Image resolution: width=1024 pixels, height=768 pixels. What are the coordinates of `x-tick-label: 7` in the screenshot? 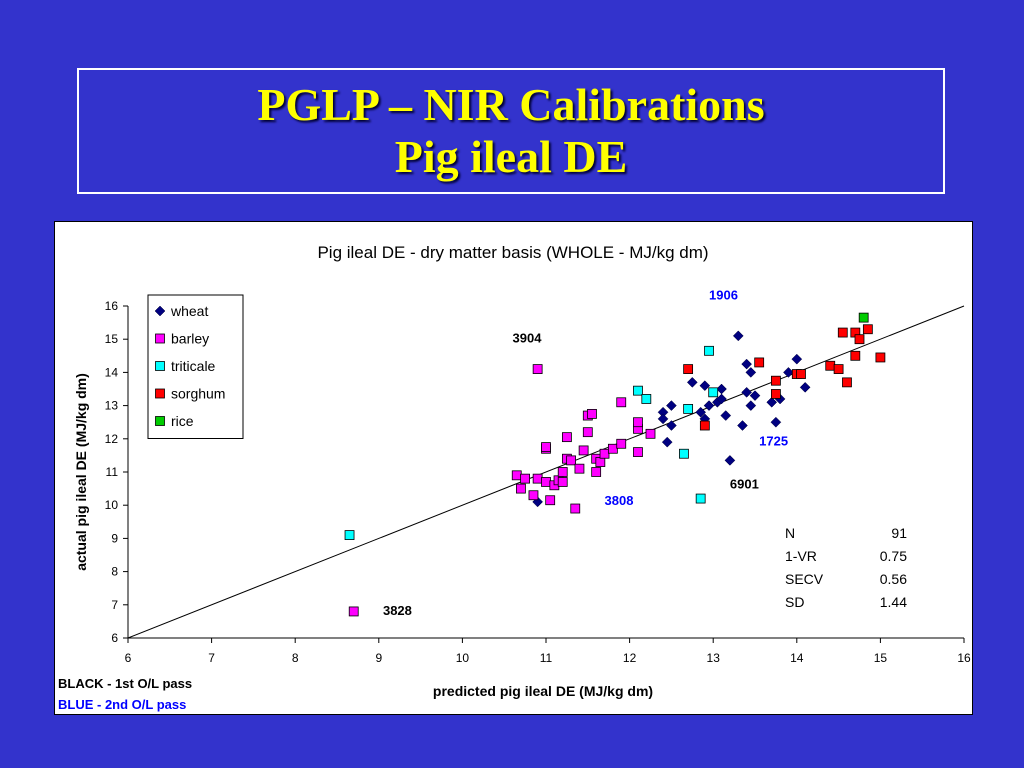 It's located at (211, 658).